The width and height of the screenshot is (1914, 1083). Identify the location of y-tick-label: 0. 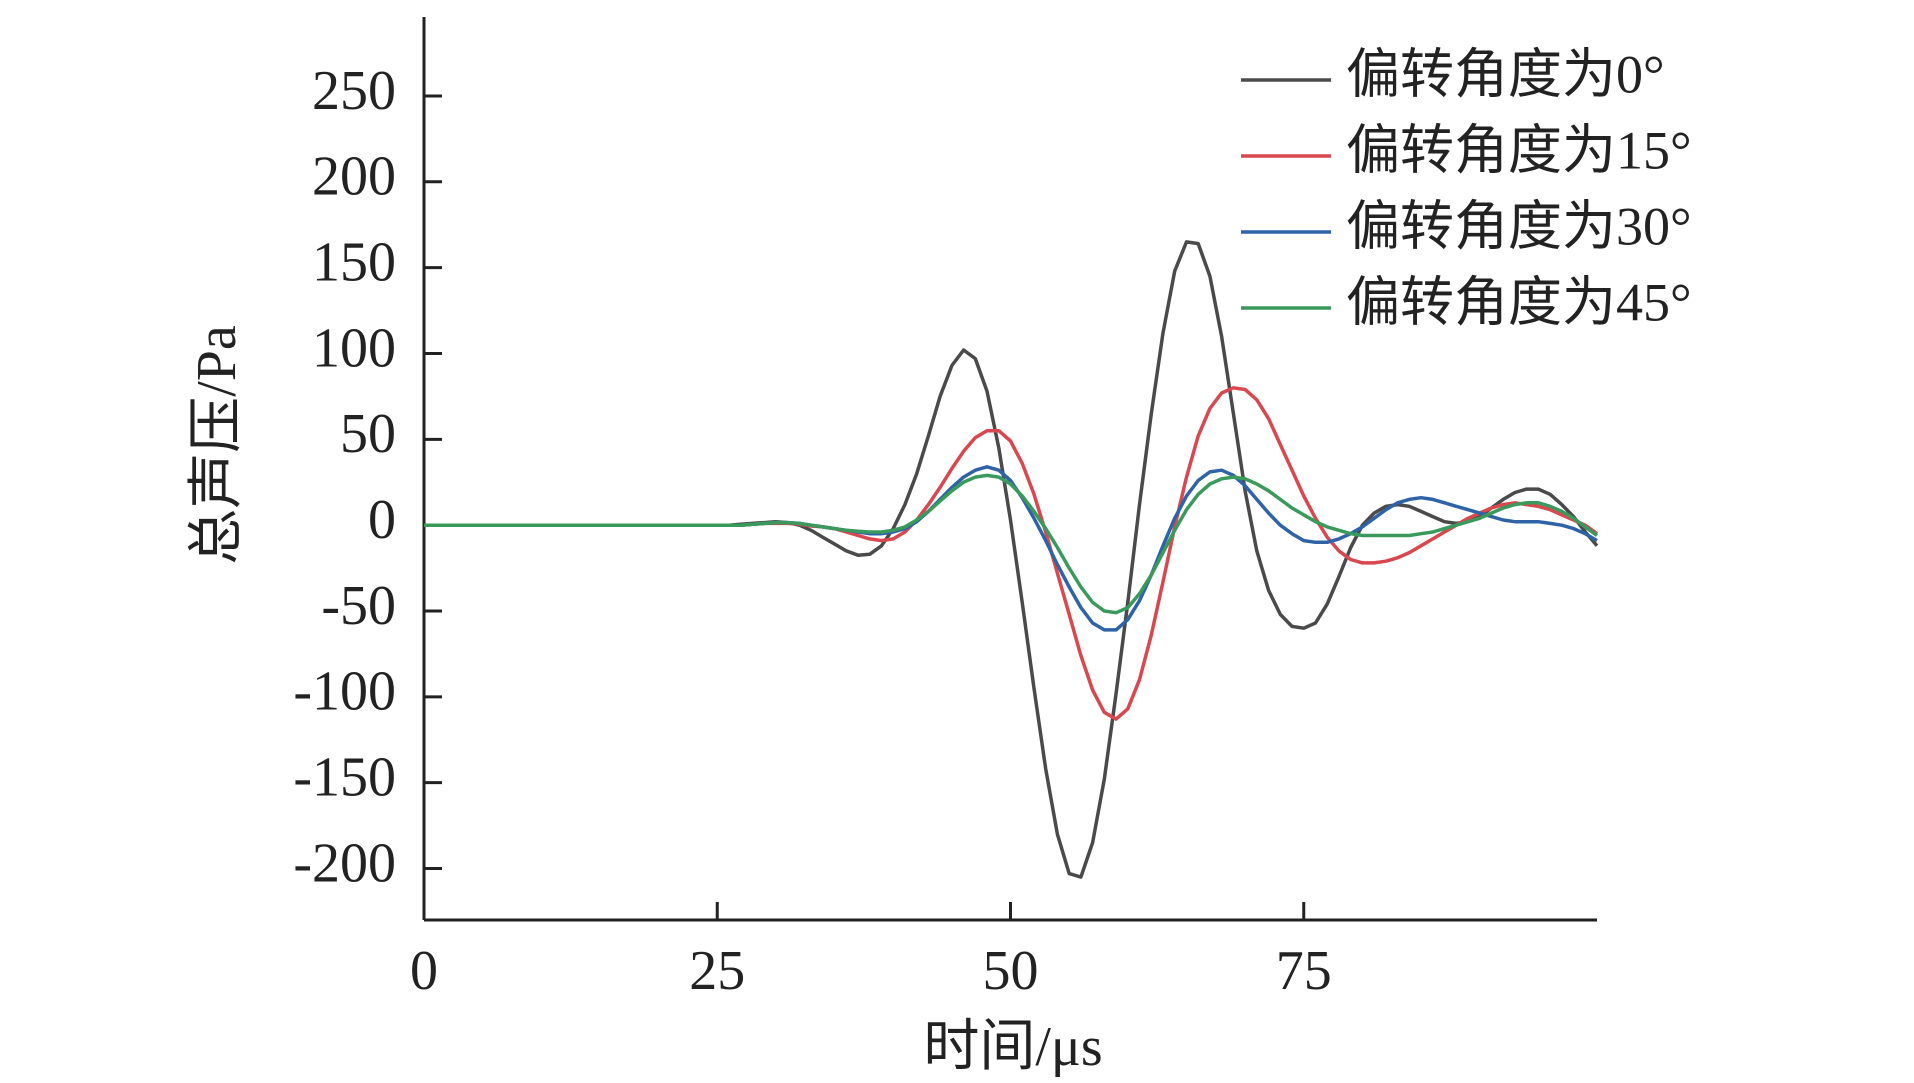
(382, 520).